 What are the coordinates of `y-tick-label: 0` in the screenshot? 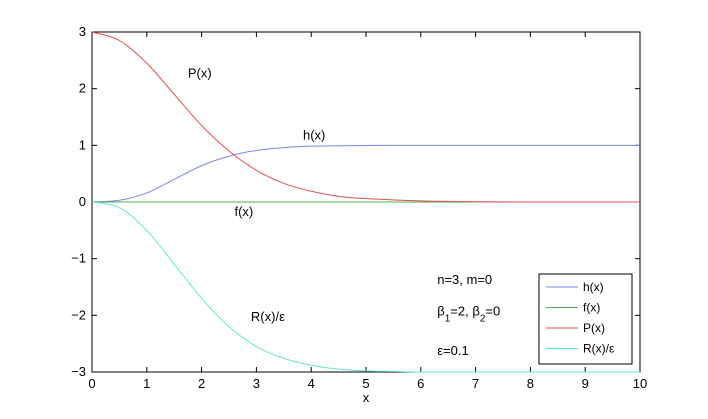 It's located at (82, 201).